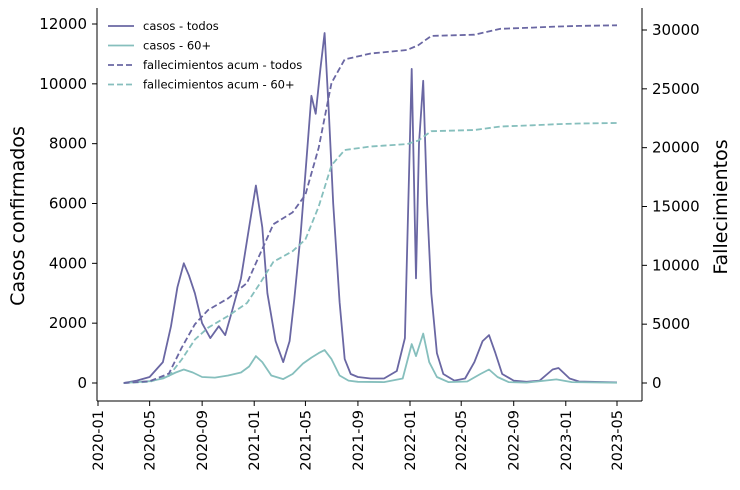 The width and height of the screenshot is (740, 490). What do you see at coordinates (676, 89) in the screenshot?
I see `y-tick-label-right: 25000` at bounding box center [676, 89].